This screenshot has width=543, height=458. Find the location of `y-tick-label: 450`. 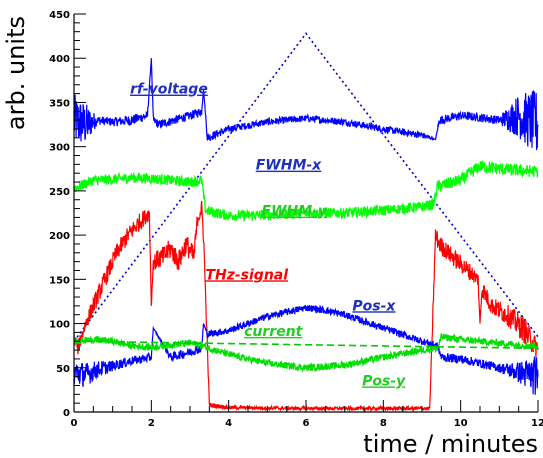

y-tick-label: 450 is located at coordinates (59, 15).